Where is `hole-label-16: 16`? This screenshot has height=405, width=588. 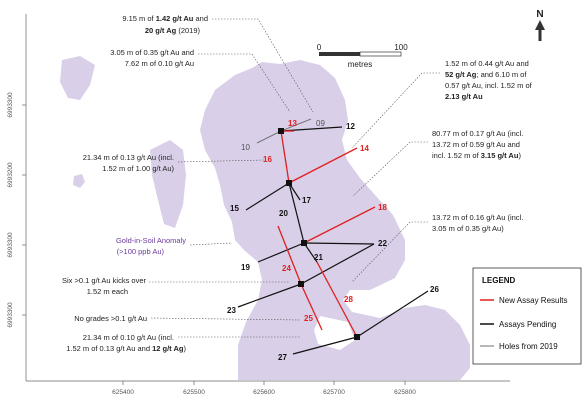
hole-label-16: 16 is located at coordinates (267, 159).